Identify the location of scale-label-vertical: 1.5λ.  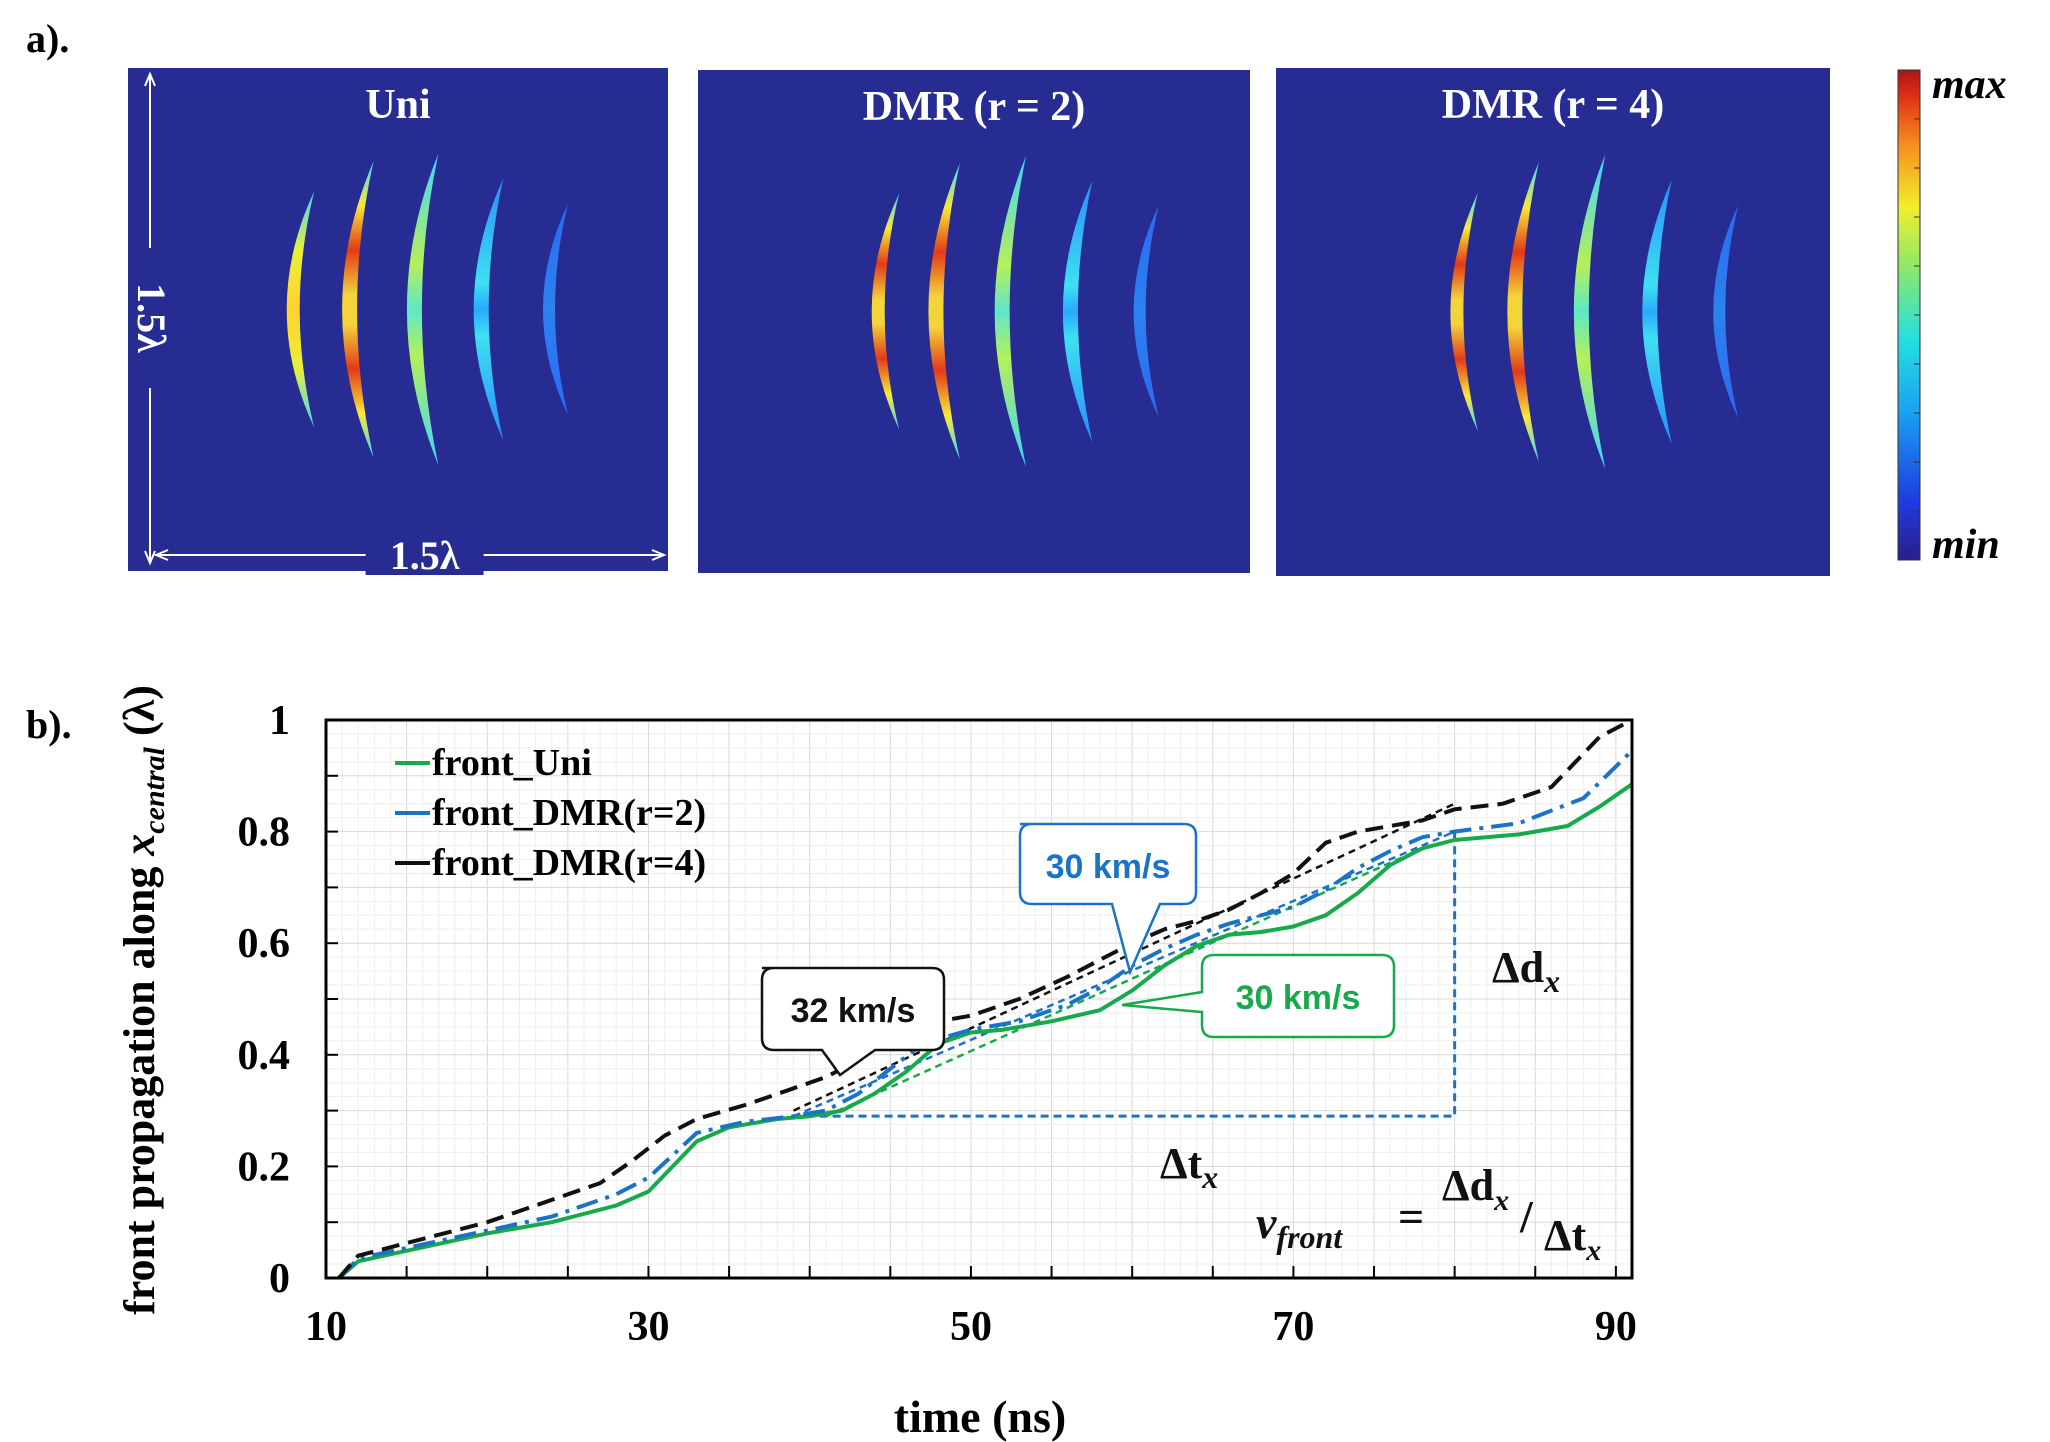
(151, 318).